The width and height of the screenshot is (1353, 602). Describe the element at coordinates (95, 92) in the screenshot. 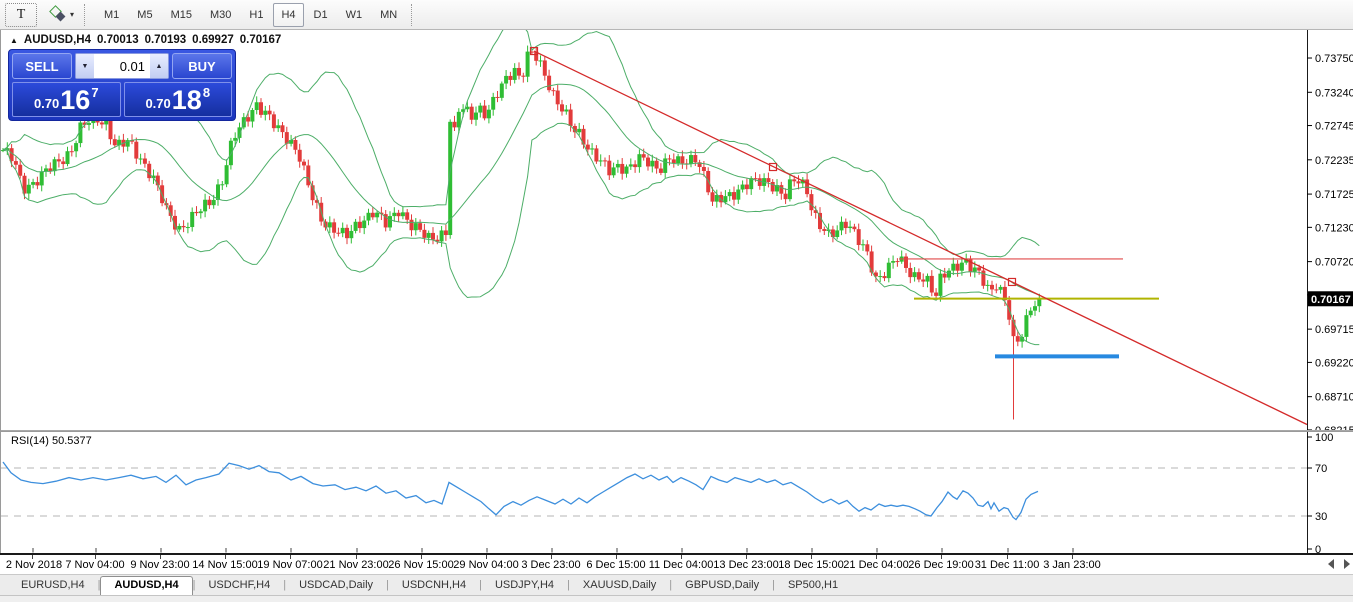

I see `sell-price-pipette: 7` at that location.